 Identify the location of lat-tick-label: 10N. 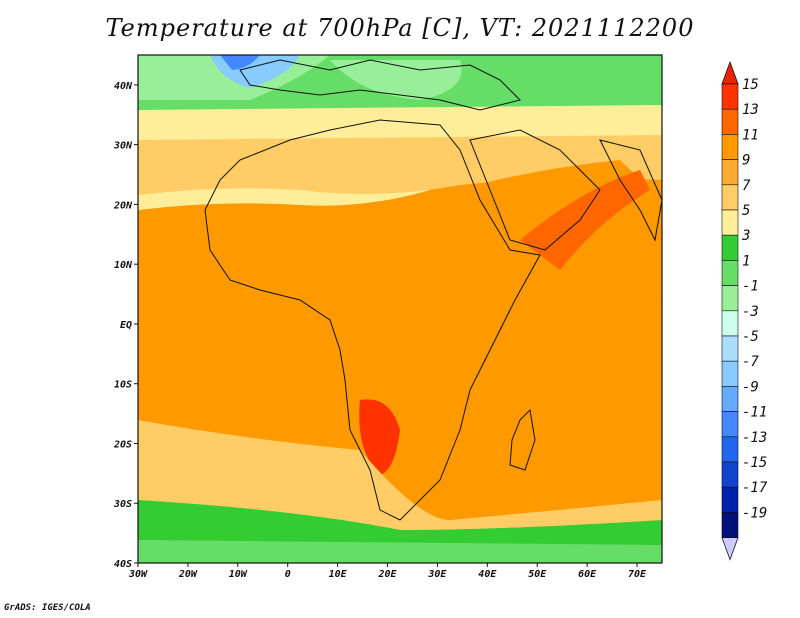
(123, 265).